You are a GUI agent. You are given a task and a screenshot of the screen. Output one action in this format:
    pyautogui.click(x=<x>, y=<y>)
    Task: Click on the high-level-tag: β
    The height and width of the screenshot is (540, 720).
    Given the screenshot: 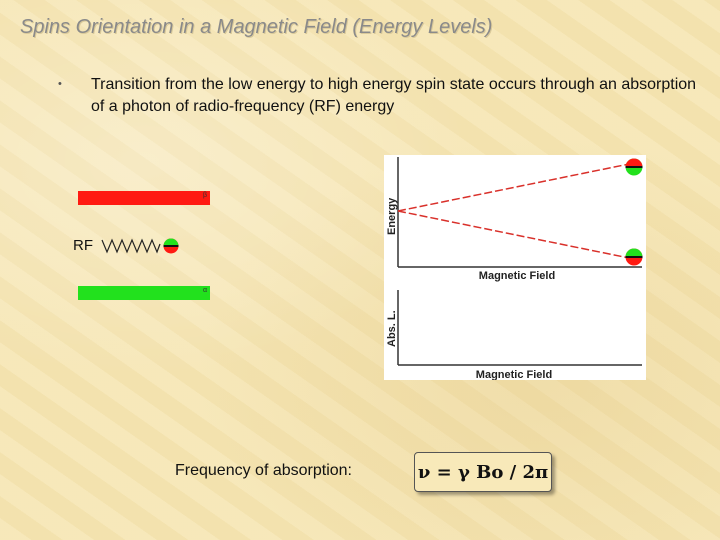 What is the action you would take?
    pyautogui.click(x=204, y=195)
    